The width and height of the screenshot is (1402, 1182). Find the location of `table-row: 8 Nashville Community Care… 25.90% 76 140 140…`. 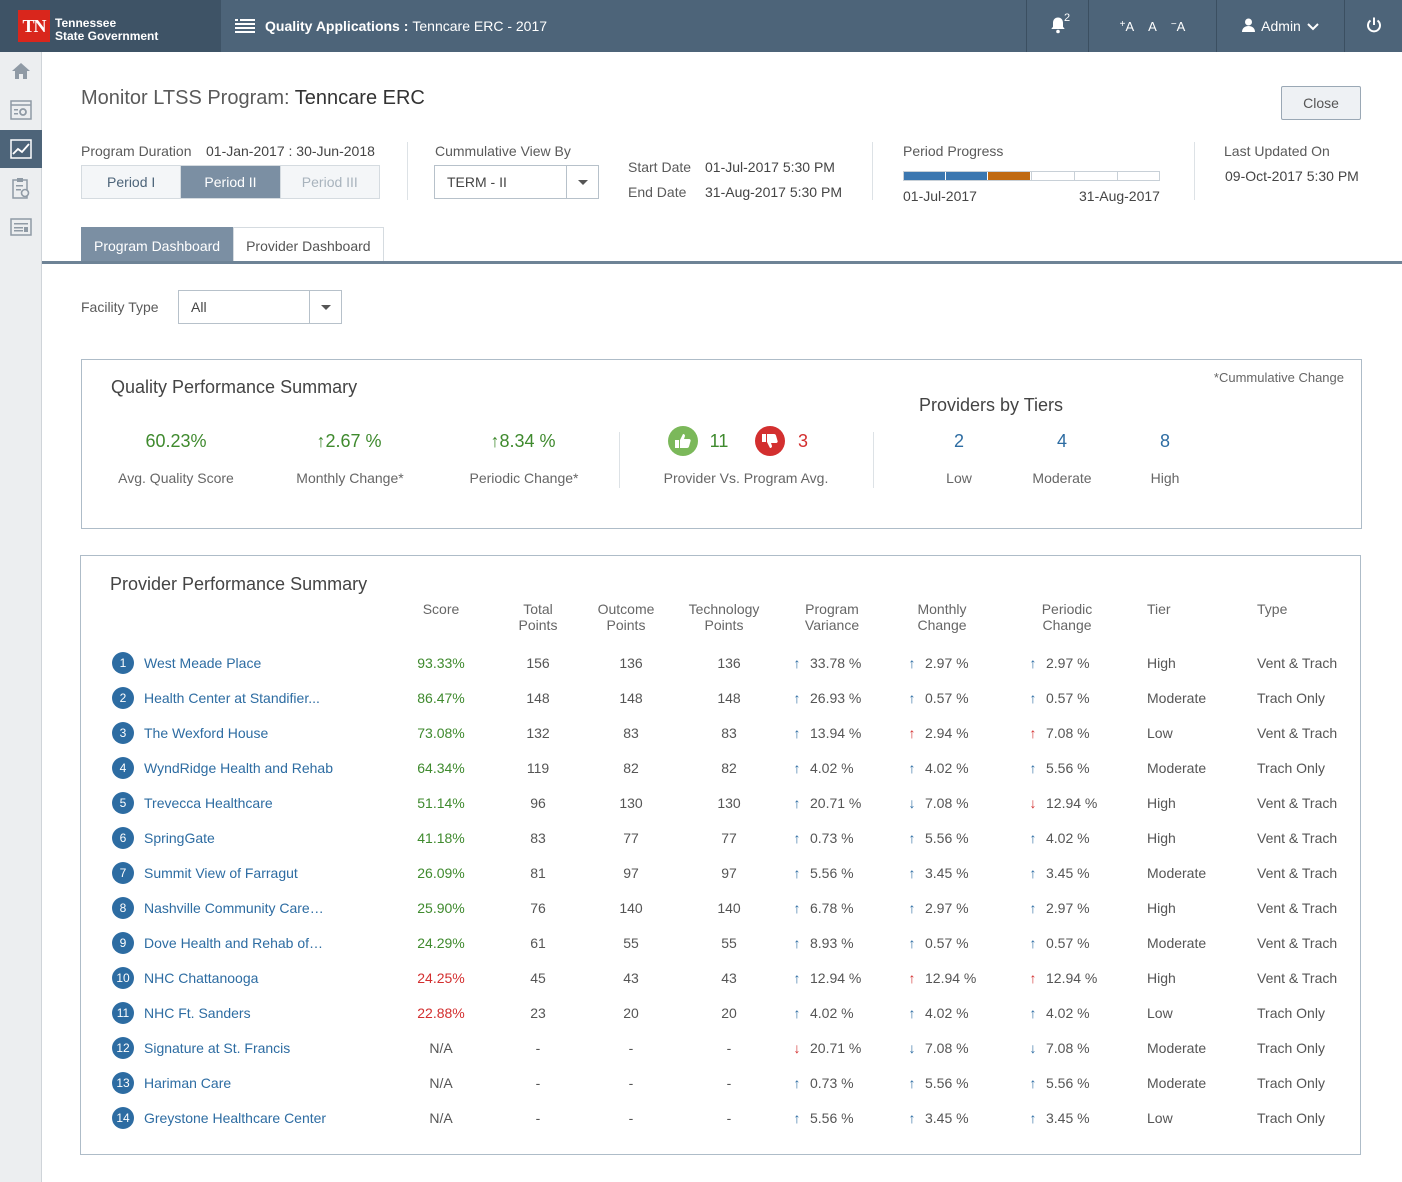

table-row: 8 Nashville Community Care… 25.90% 76 140 140… is located at coordinates (721, 915).